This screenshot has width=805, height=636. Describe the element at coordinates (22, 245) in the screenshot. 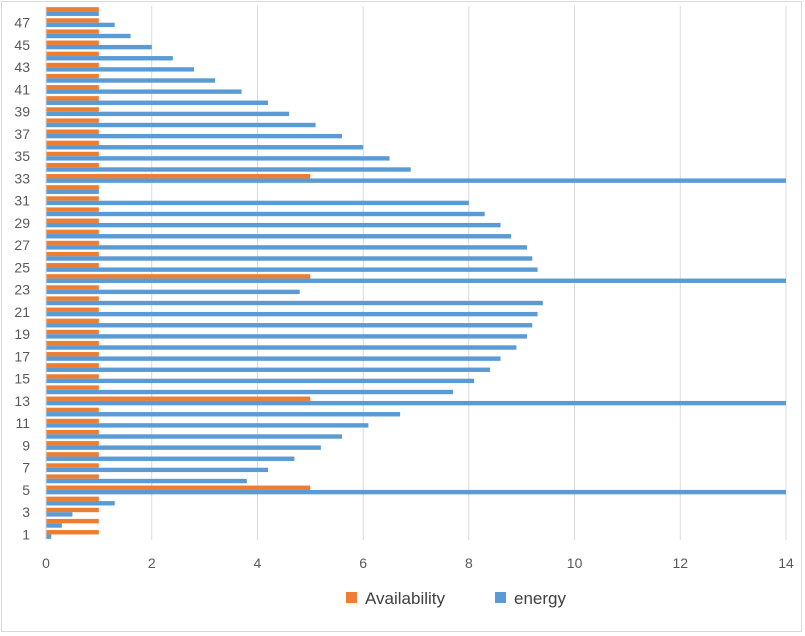

I see `y-tick-label-27: 27` at that location.